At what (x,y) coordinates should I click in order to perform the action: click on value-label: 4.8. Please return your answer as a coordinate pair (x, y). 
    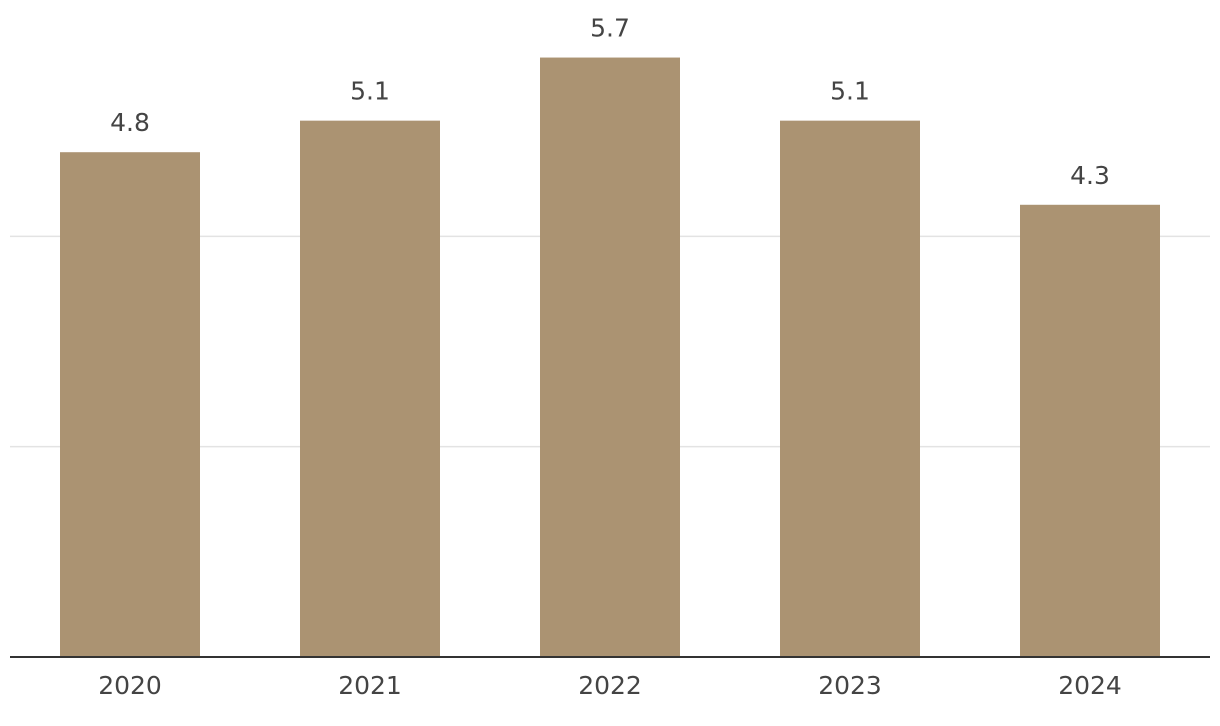
    Looking at the image, I should click on (130, 122).